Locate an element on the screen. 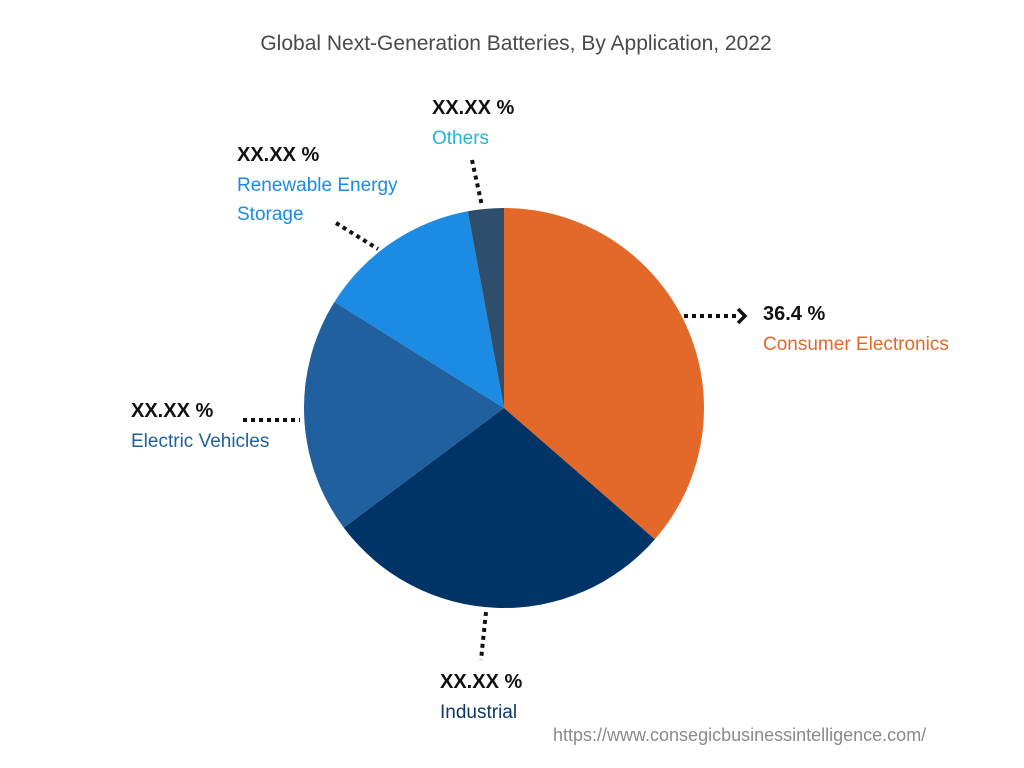 Image resolution: width=1024 pixels, height=768 pixels. leader-renewable is located at coordinates (357, 236).